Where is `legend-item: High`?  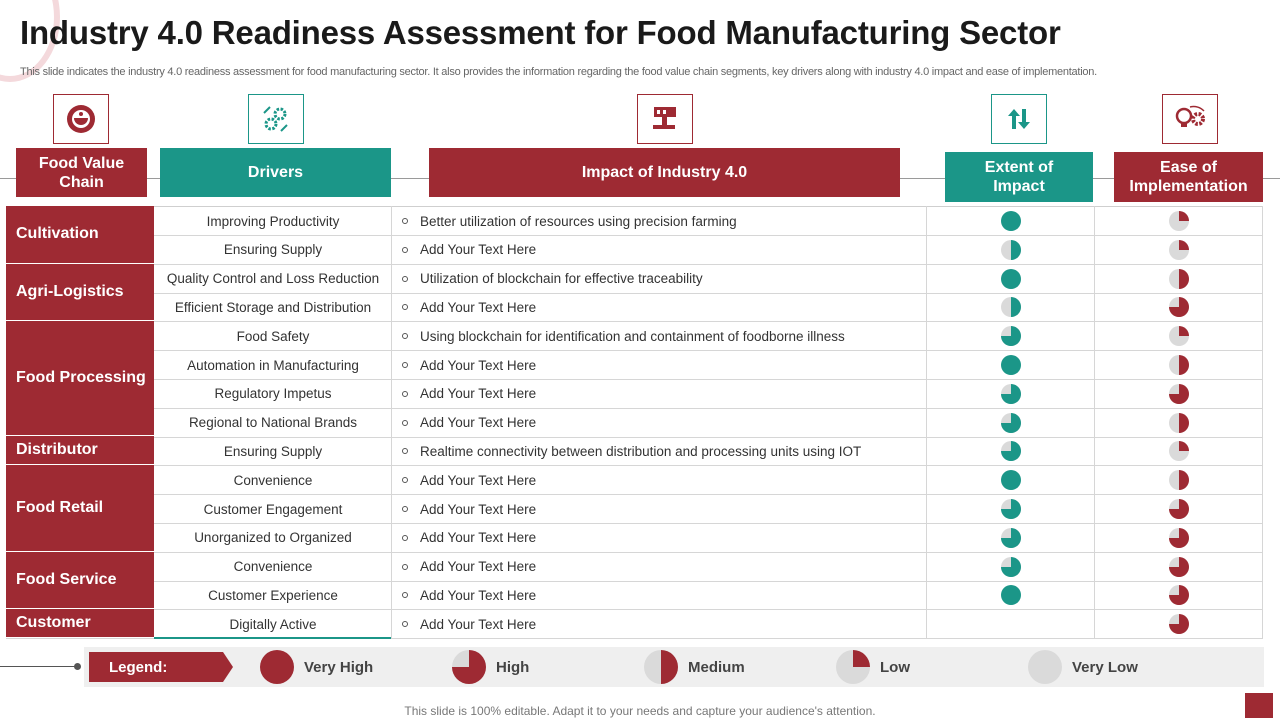 legend-item: High is located at coordinates (490, 667).